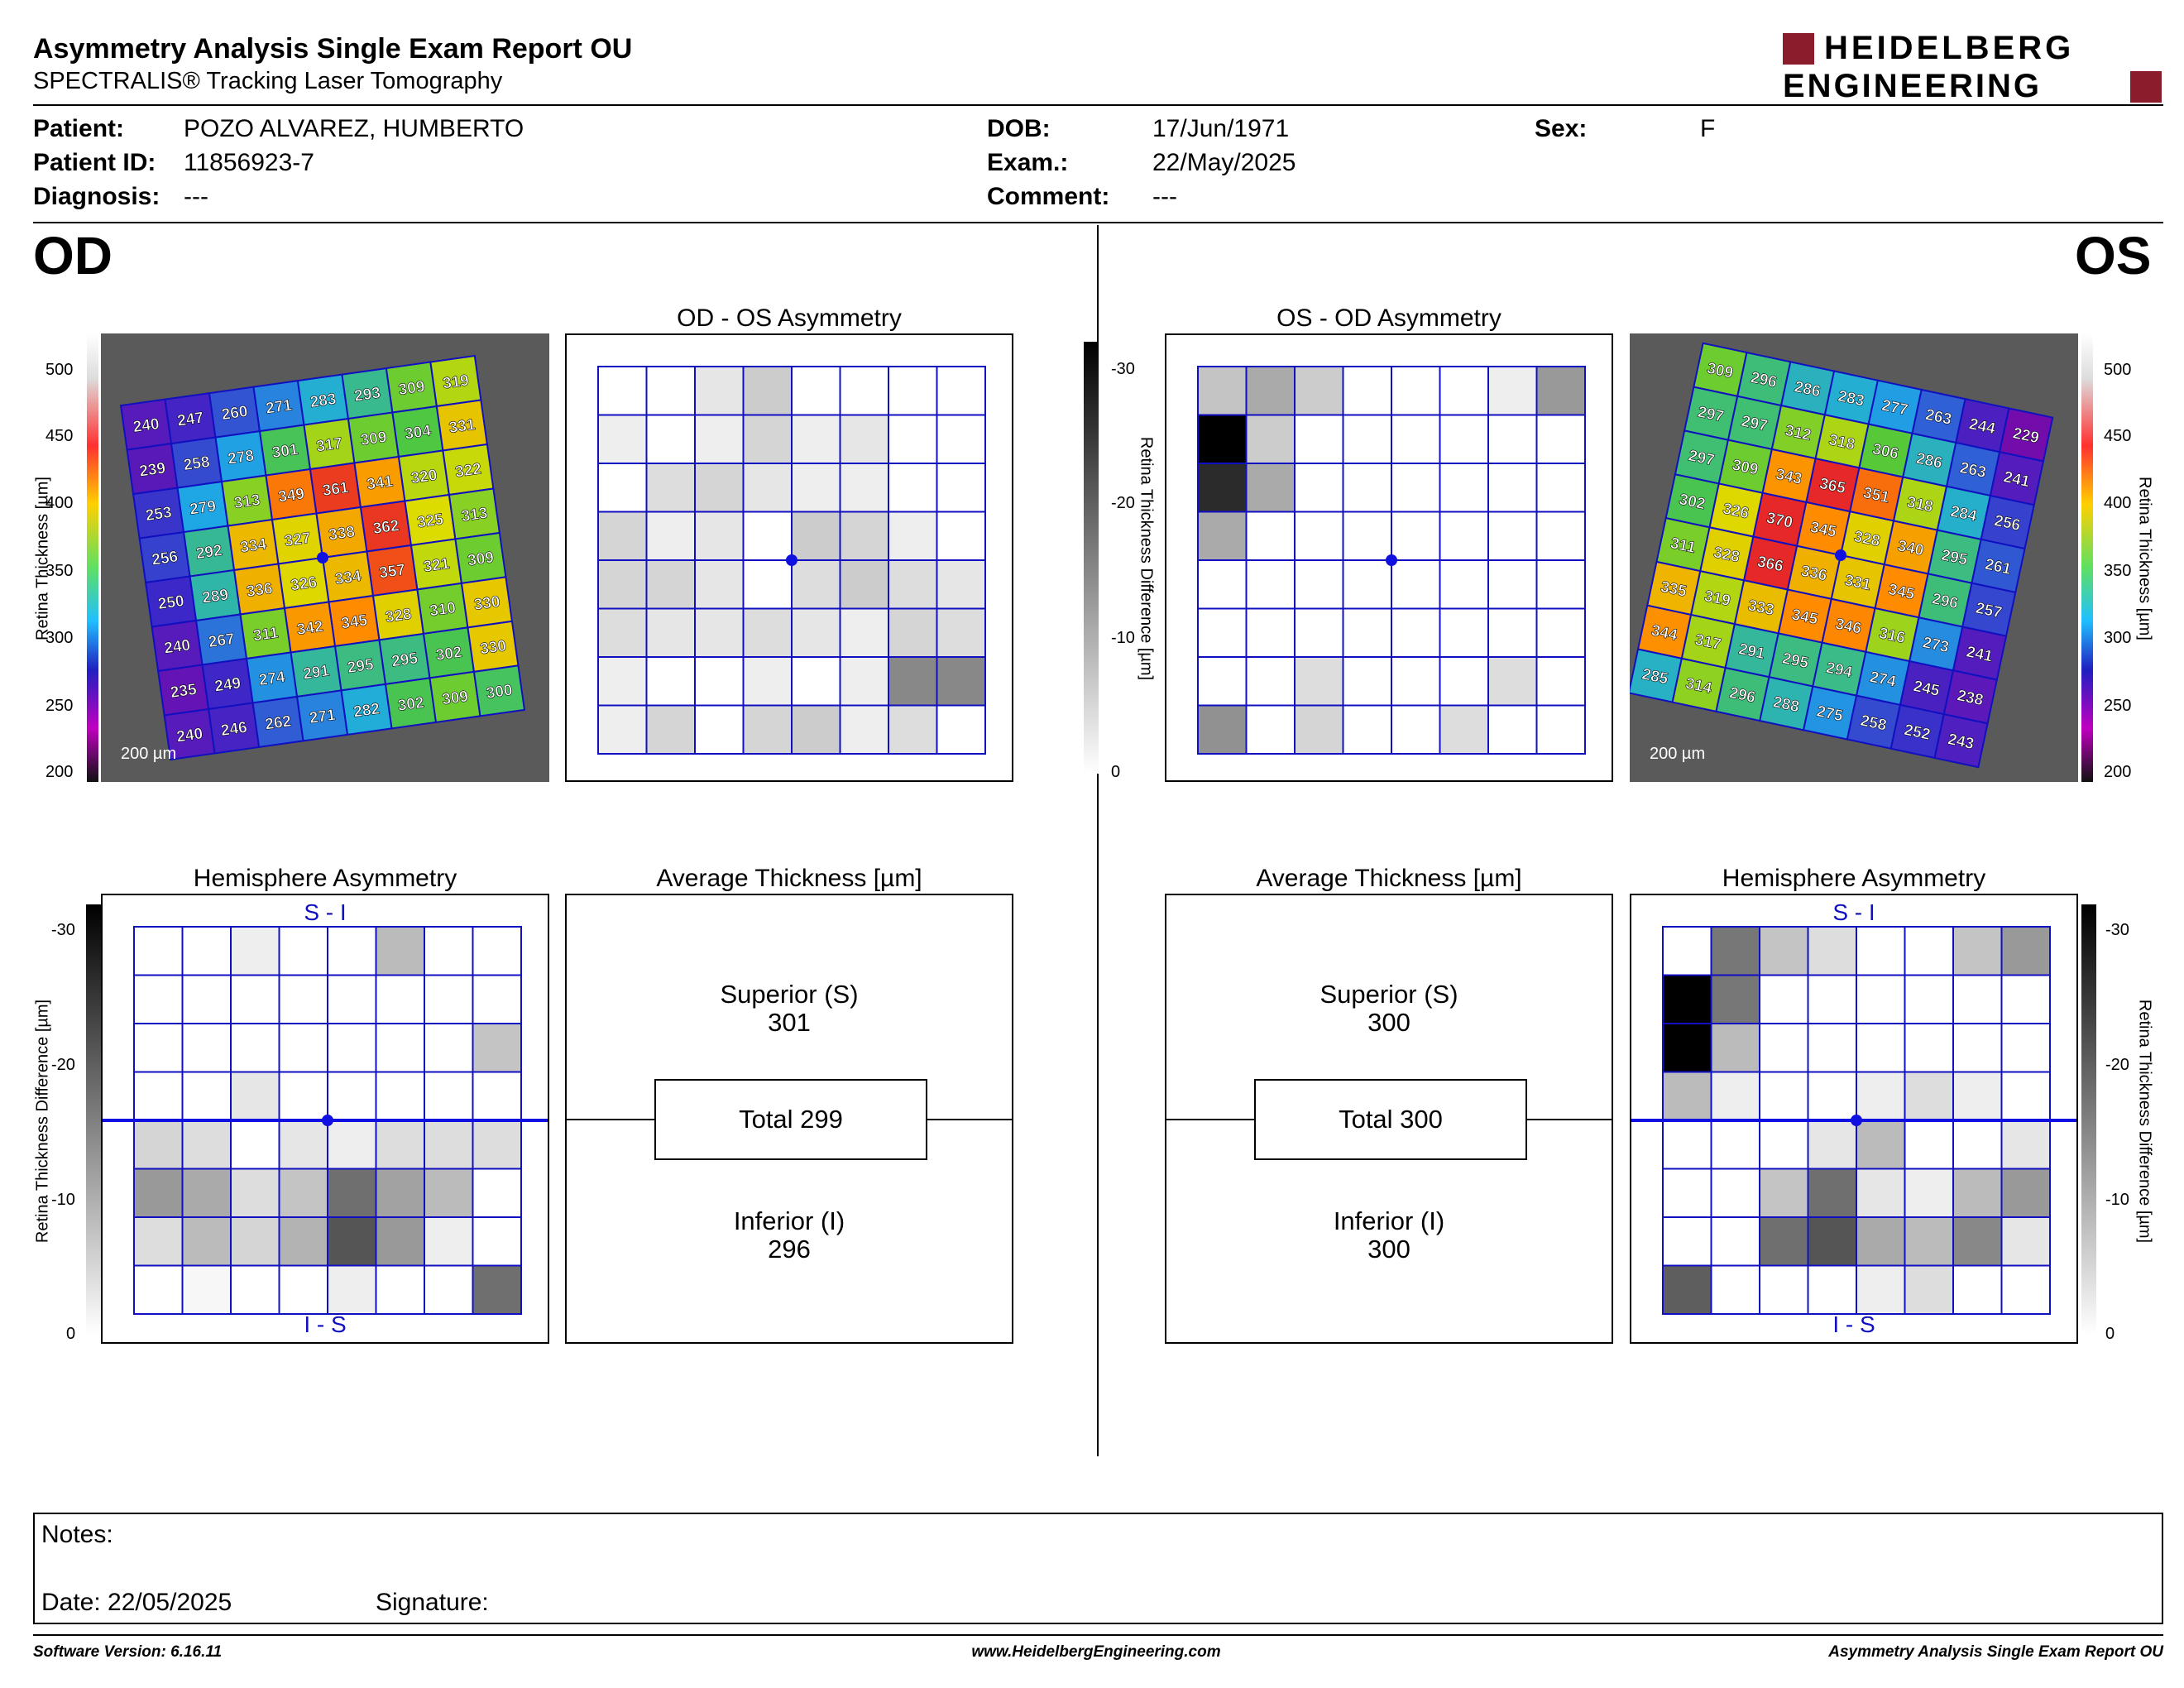 This screenshot has width=2184, height=1688. What do you see at coordinates (234, 729) in the screenshot?
I see `od-map-sector-value: 246` at bounding box center [234, 729].